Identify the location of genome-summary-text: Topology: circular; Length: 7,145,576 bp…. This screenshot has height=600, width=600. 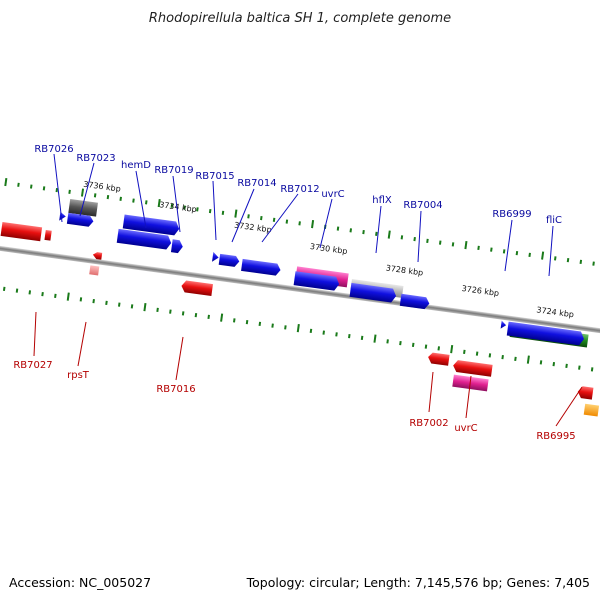
(418, 582).